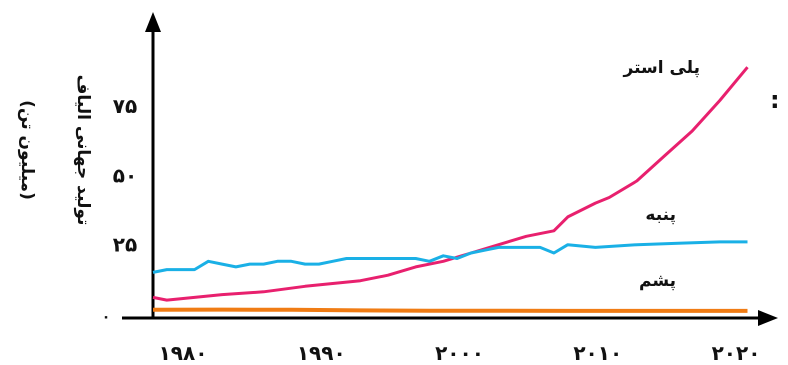 Image resolution: width=788 pixels, height=365 pixels. What do you see at coordinates (125, 106) in the screenshot?
I see `y-tick-label: ۷۵` at bounding box center [125, 106].